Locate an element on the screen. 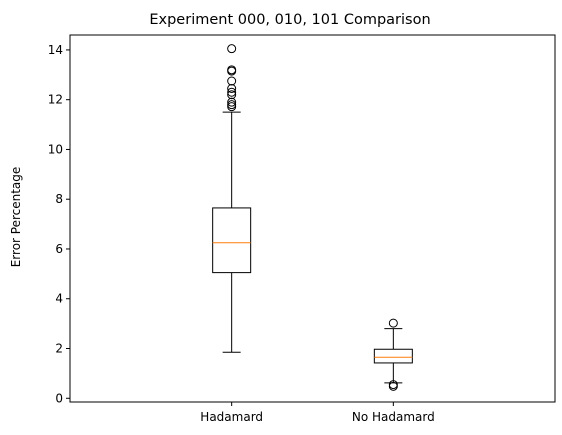 Image resolution: width=562 pixels, height=435 pixels. x-tick-label: No Hadamard is located at coordinates (393, 417).